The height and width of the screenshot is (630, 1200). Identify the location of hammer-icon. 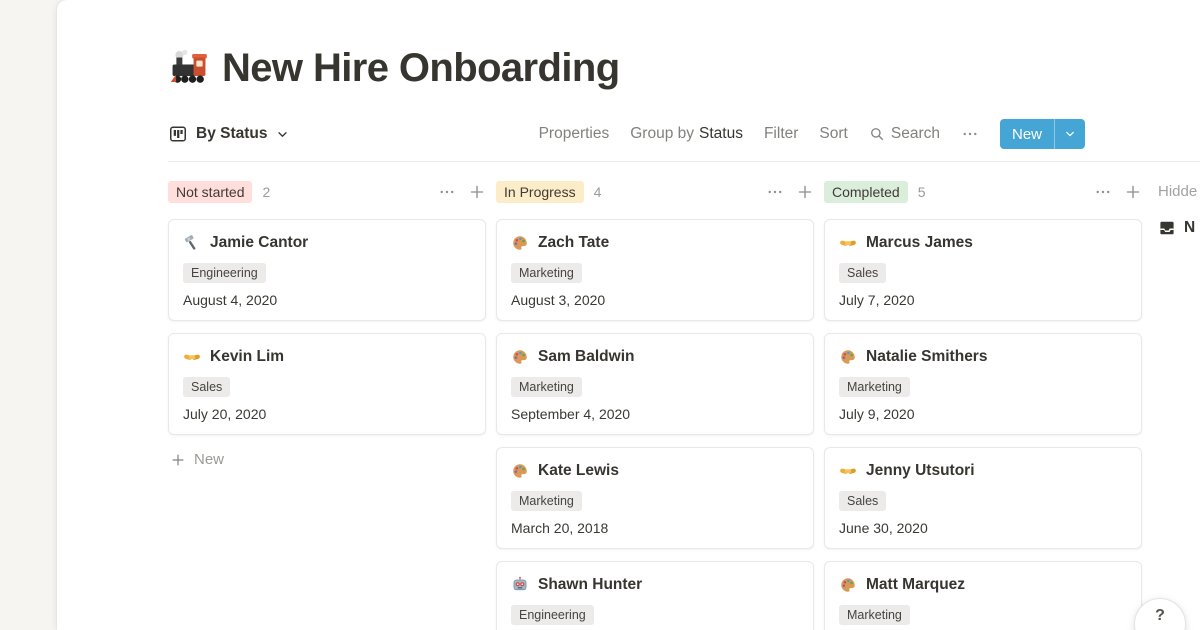
(192, 243).